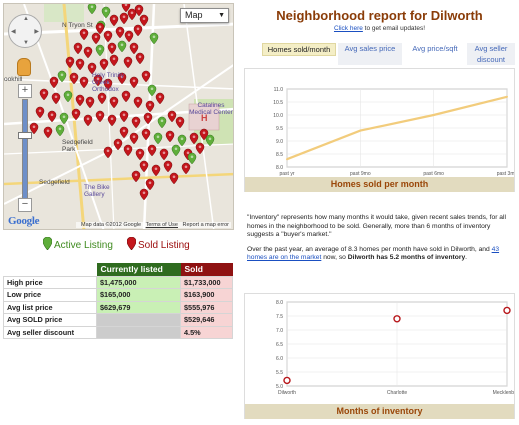  What do you see at coordinates (370, 54) in the screenshot?
I see `tab-avg-sales-price` at bounding box center [370, 54].